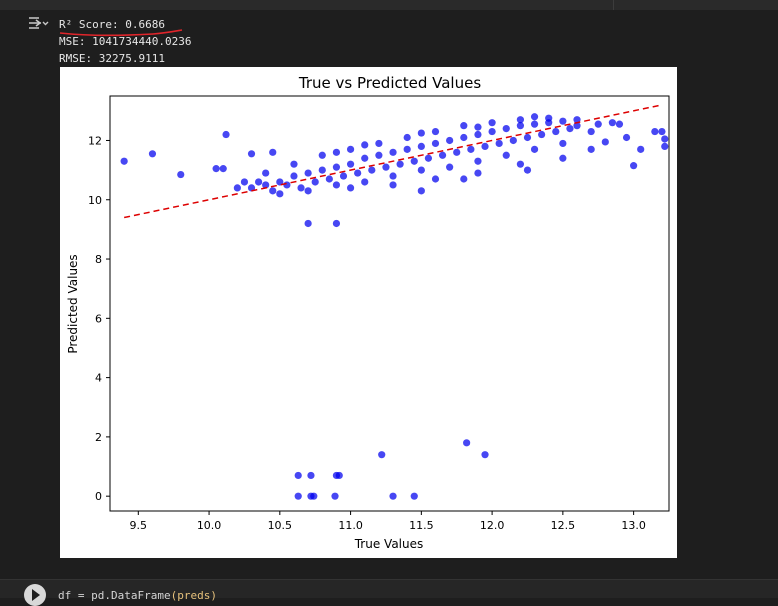 The width and height of the screenshot is (778, 606). I want to click on r2-score-line: R² Score: 0.6686, so click(112, 24).